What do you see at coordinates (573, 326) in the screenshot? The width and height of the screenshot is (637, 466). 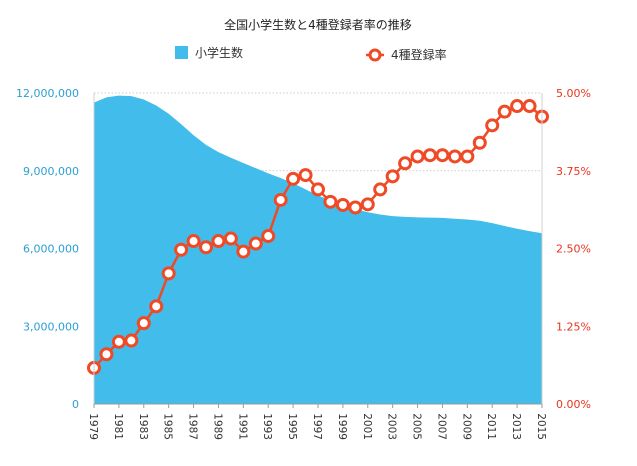 I see `right-tick-label: 1.25%` at bounding box center [573, 326].